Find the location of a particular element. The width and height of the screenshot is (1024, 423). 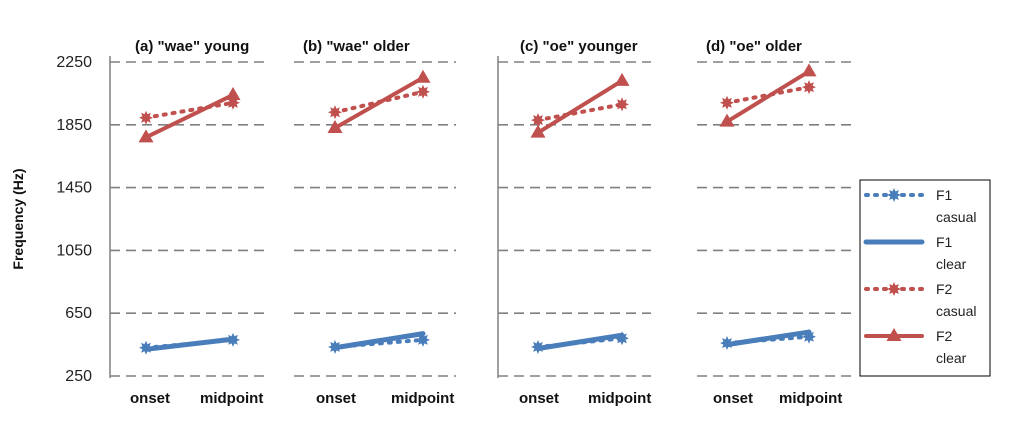

y-axis-label: Frequency (Hz) is located at coordinates (18, 218).